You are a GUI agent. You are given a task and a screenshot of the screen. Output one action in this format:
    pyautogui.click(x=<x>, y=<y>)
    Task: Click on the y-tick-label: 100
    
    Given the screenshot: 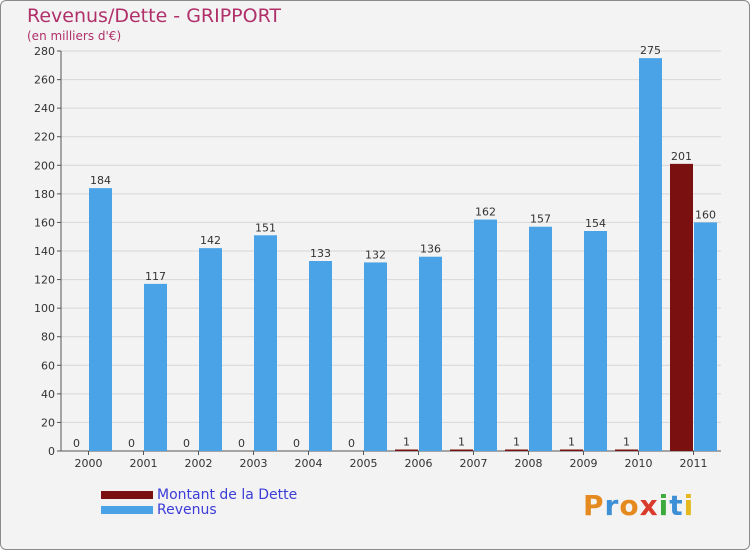 What is the action you would take?
    pyautogui.click(x=44, y=308)
    